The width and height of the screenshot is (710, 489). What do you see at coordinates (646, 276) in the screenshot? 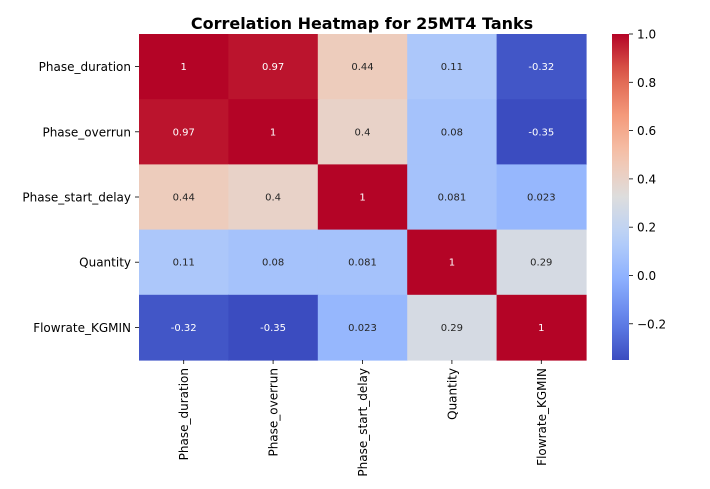
I see `colorbar-tick-label: 0.0` at bounding box center [646, 276].